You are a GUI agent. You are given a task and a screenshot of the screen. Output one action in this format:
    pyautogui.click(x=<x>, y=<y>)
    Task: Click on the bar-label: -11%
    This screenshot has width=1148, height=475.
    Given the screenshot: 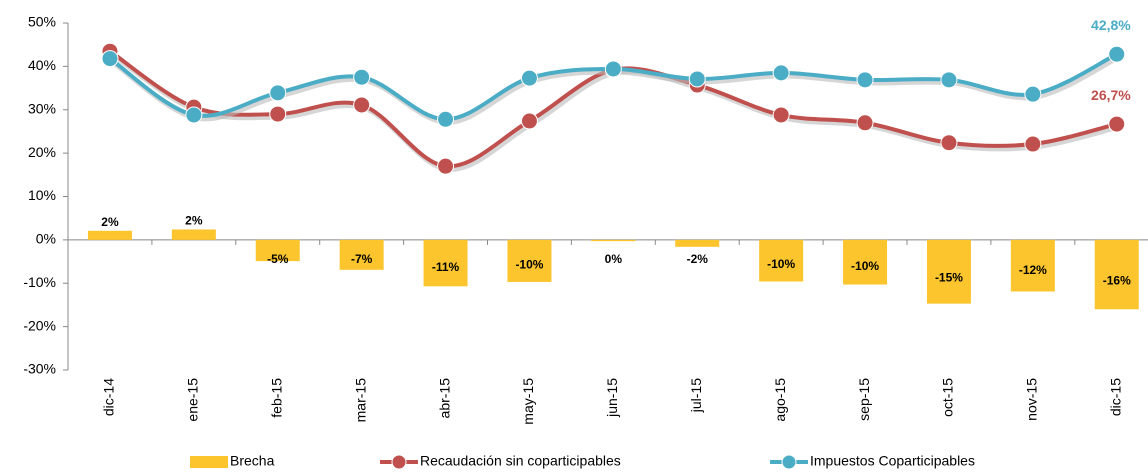 What is the action you would take?
    pyautogui.click(x=446, y=267)
    